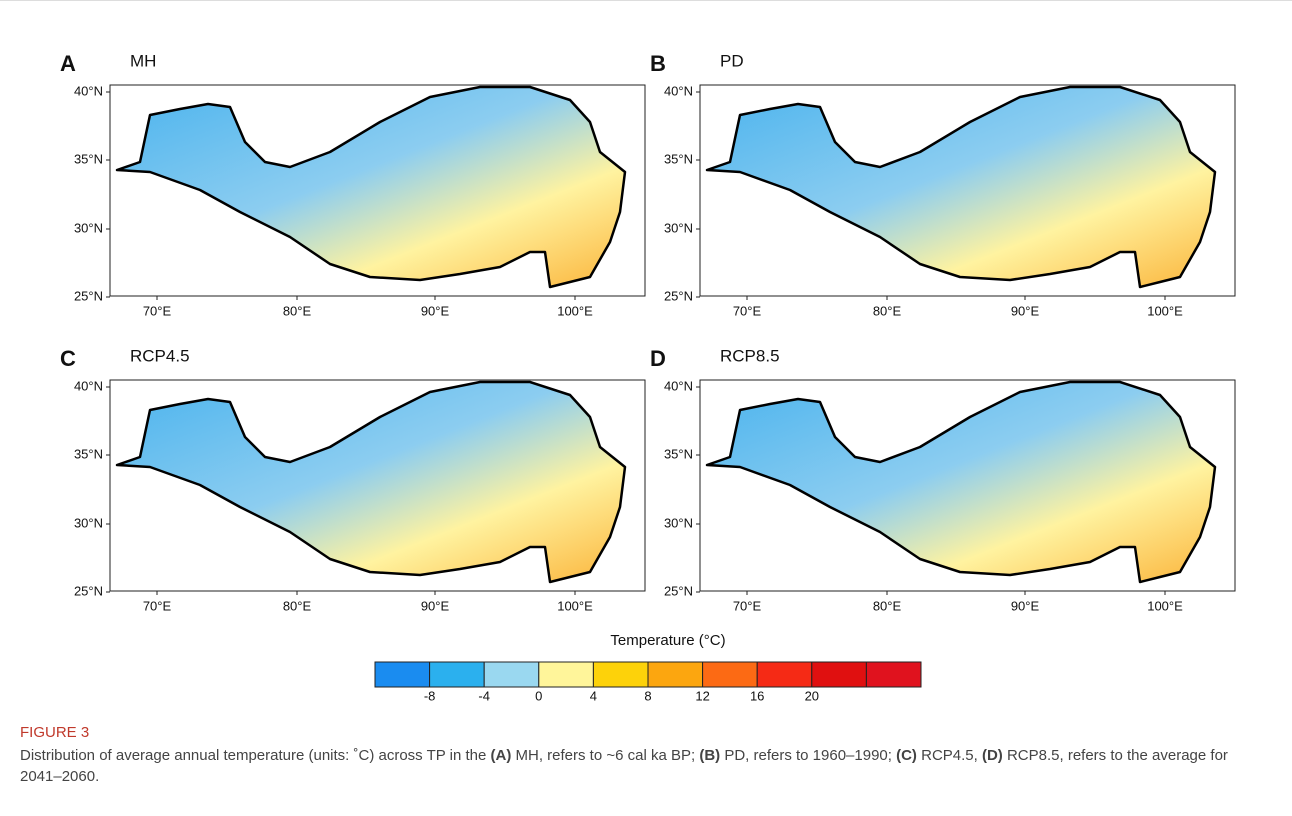 The height and width of the screenshot is (816, 1292). Describe the element at coordinates (808, 755) in the screenshot. I see `caption-text: PD, refers to 1960–1990;` at that location.